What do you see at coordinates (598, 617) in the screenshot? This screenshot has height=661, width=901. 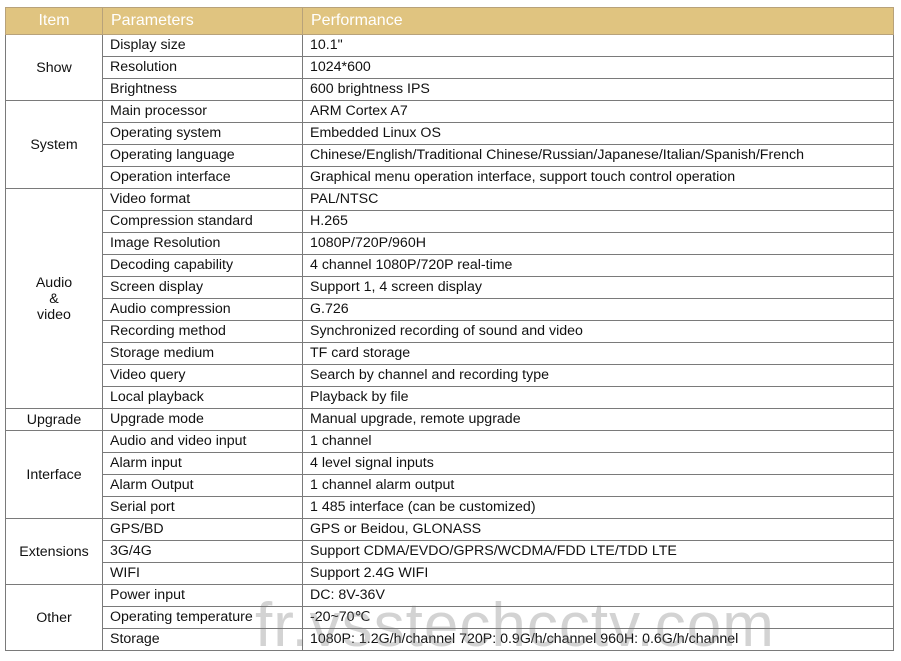 I see `value-cell: -20~70℃` at bounding box center [598, 617].